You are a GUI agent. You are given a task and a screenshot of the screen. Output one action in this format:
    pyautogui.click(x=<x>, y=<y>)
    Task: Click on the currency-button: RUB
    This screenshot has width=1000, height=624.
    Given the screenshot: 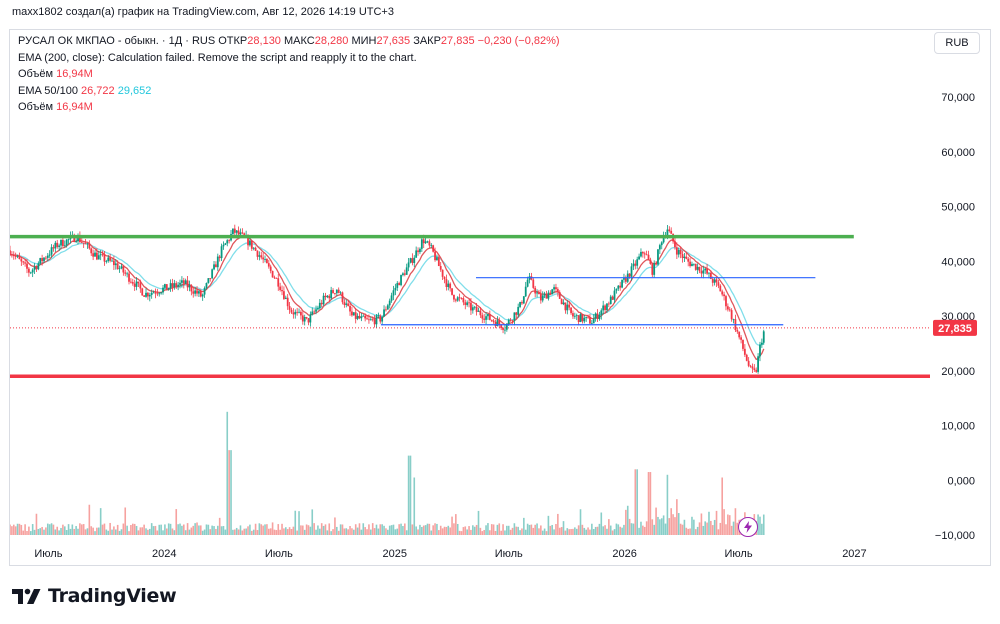 What is the action you would take?
    pyautogui.click(x=957, y=43)
    